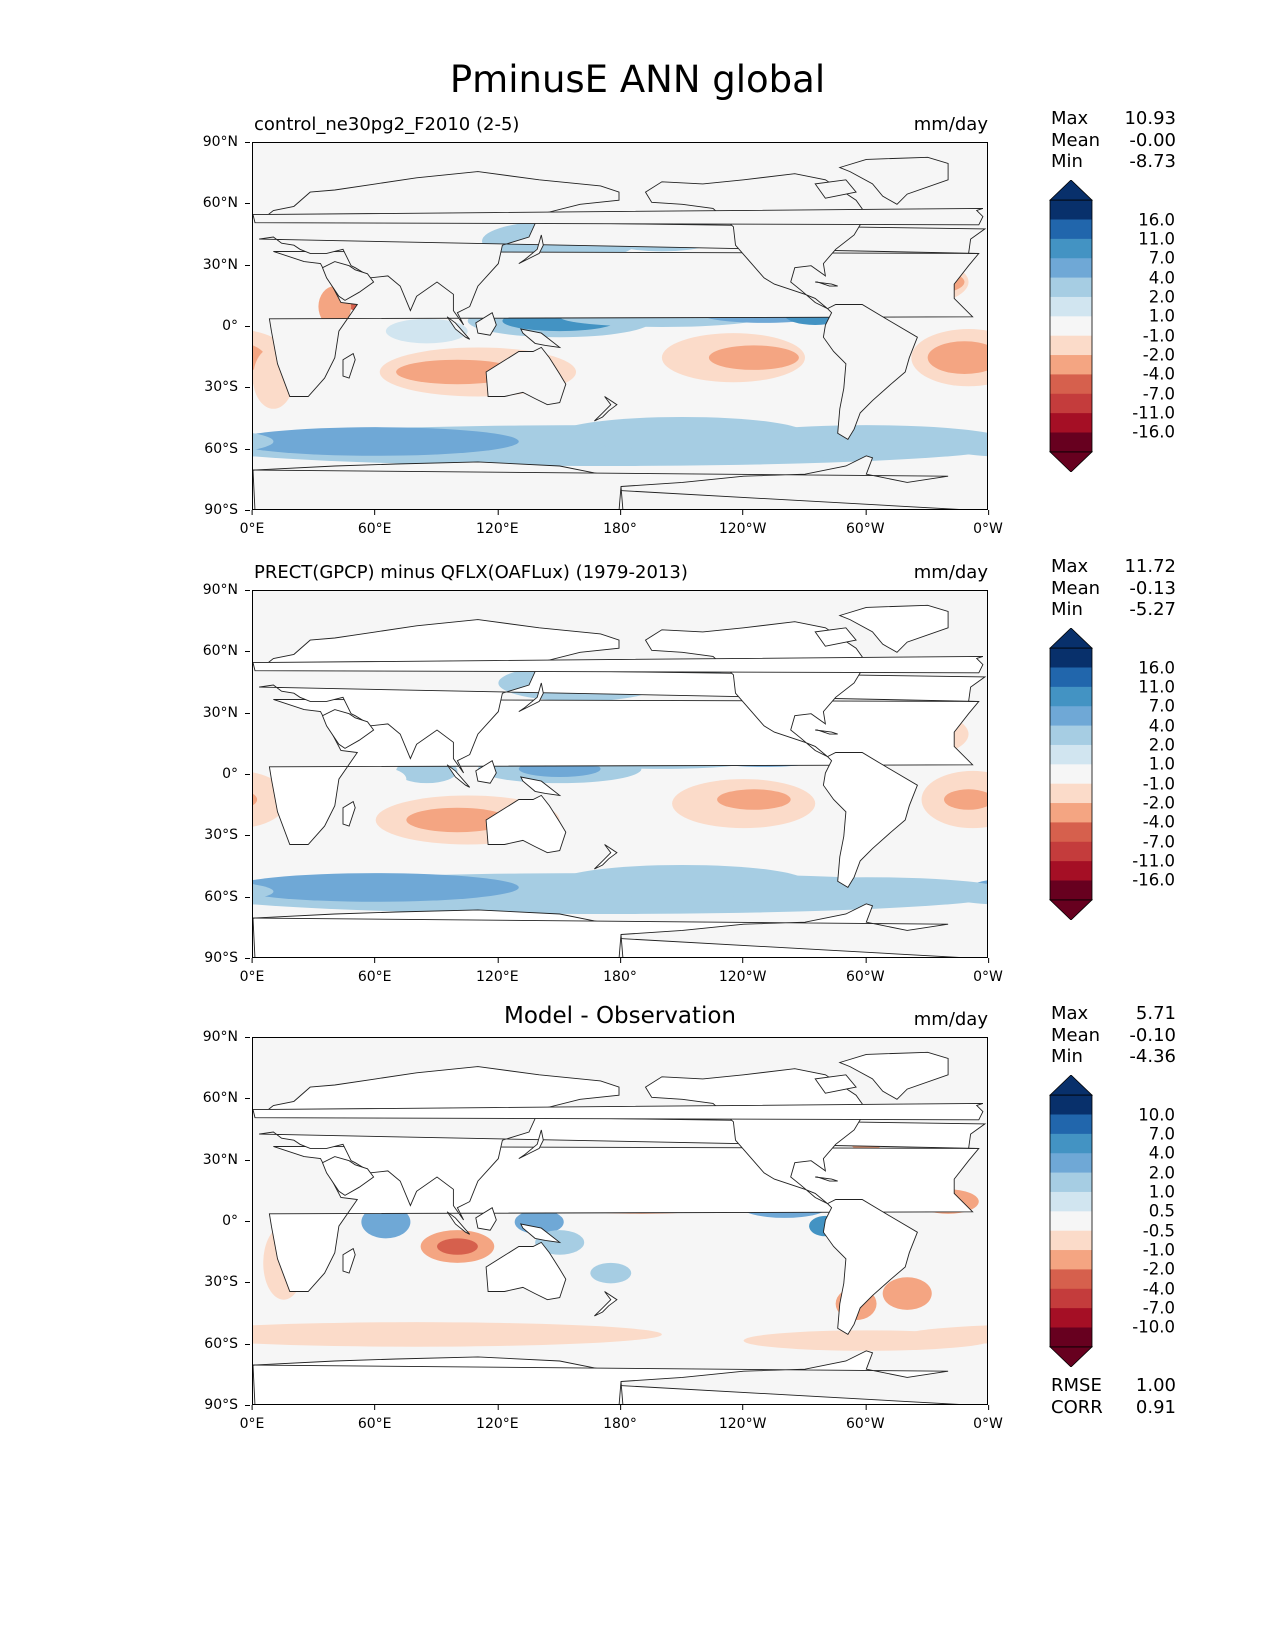 Image resolution: width=1275 pixels, height=1650 pixels. What do you see at coordinates (348, 729) in the screenshot?
I see `coastline-arabia` at bounding box center [348, 729].